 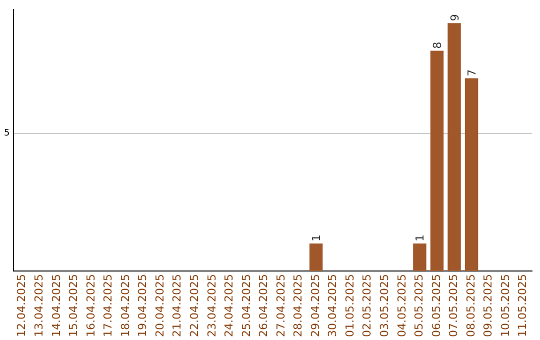 What do you see at coordinates (246, 306) in the screenshot?
I see `x-tick-label: 25.04.2025` at bounding box center [246, 306].